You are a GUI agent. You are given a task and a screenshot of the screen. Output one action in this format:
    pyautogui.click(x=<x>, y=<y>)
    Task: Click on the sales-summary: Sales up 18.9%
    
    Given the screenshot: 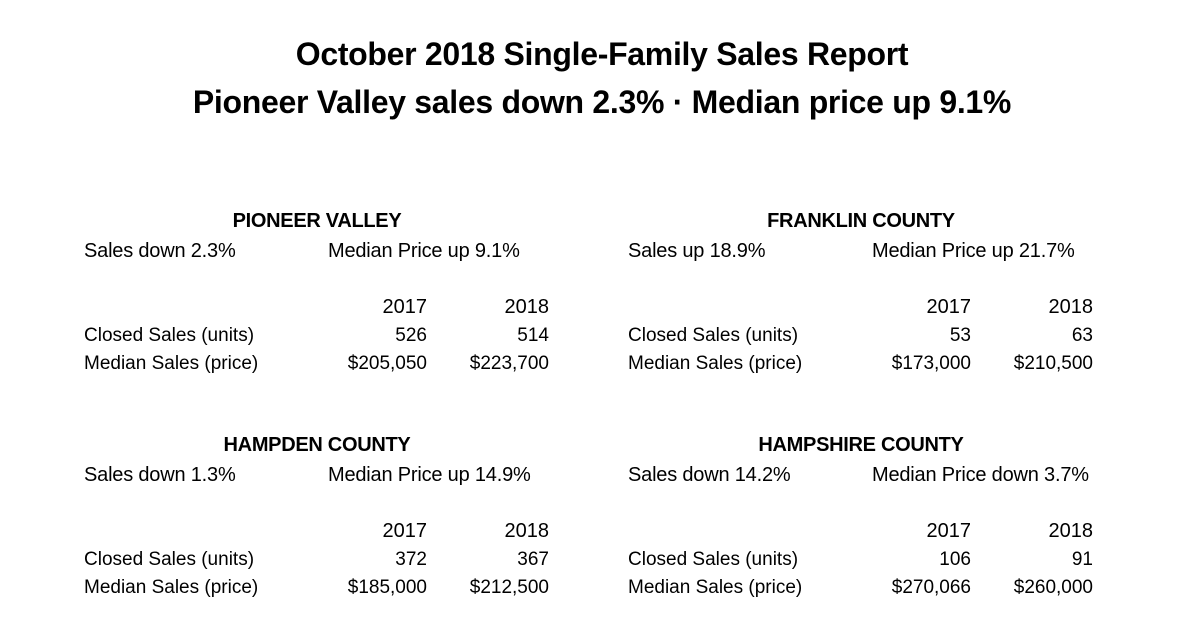 What is the action you would take?
    pyautogui.click(x=697, y=251)
    